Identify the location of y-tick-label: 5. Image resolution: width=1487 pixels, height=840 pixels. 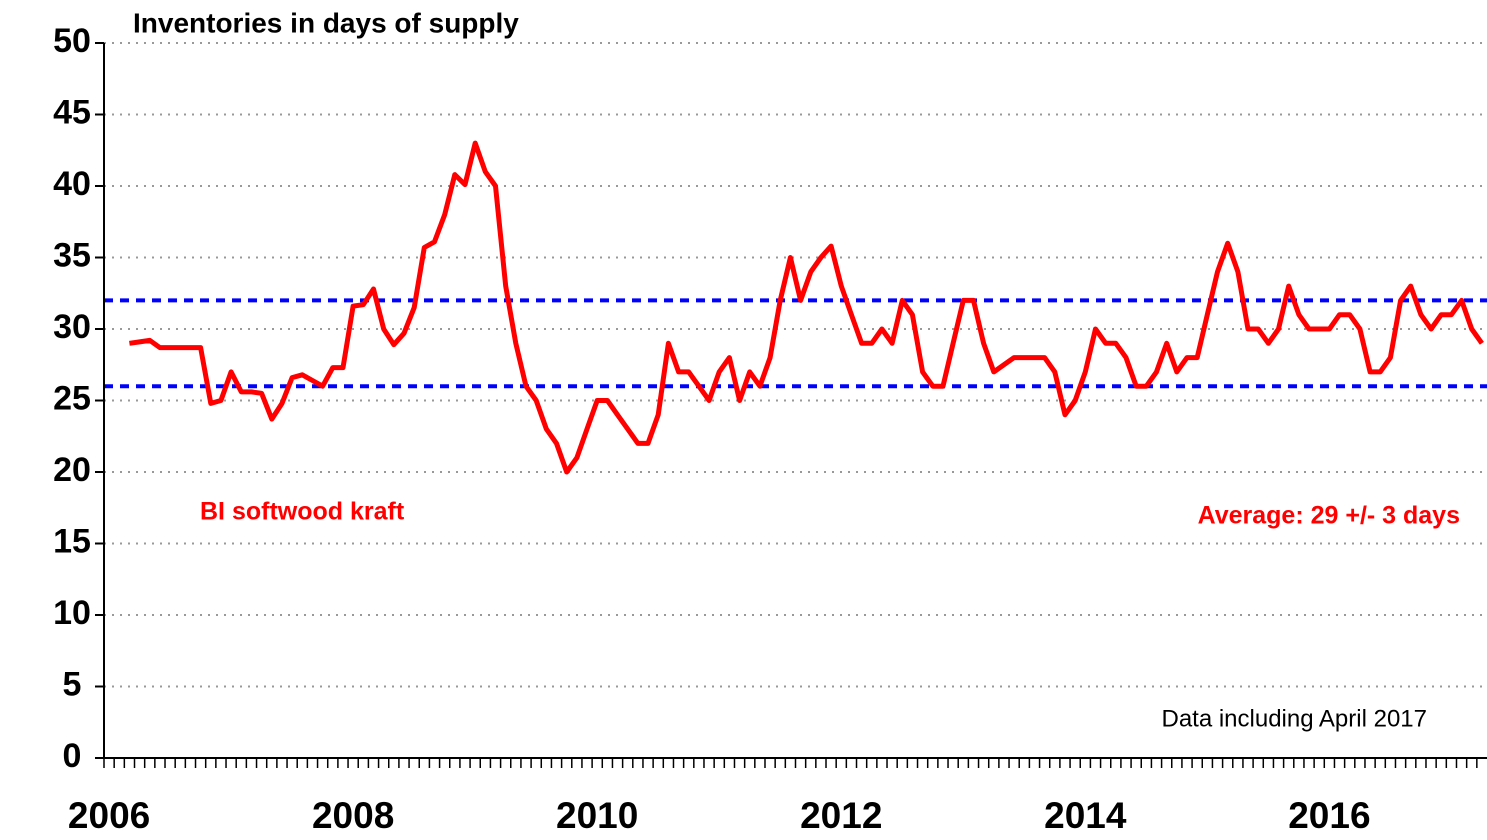
(72, 684).